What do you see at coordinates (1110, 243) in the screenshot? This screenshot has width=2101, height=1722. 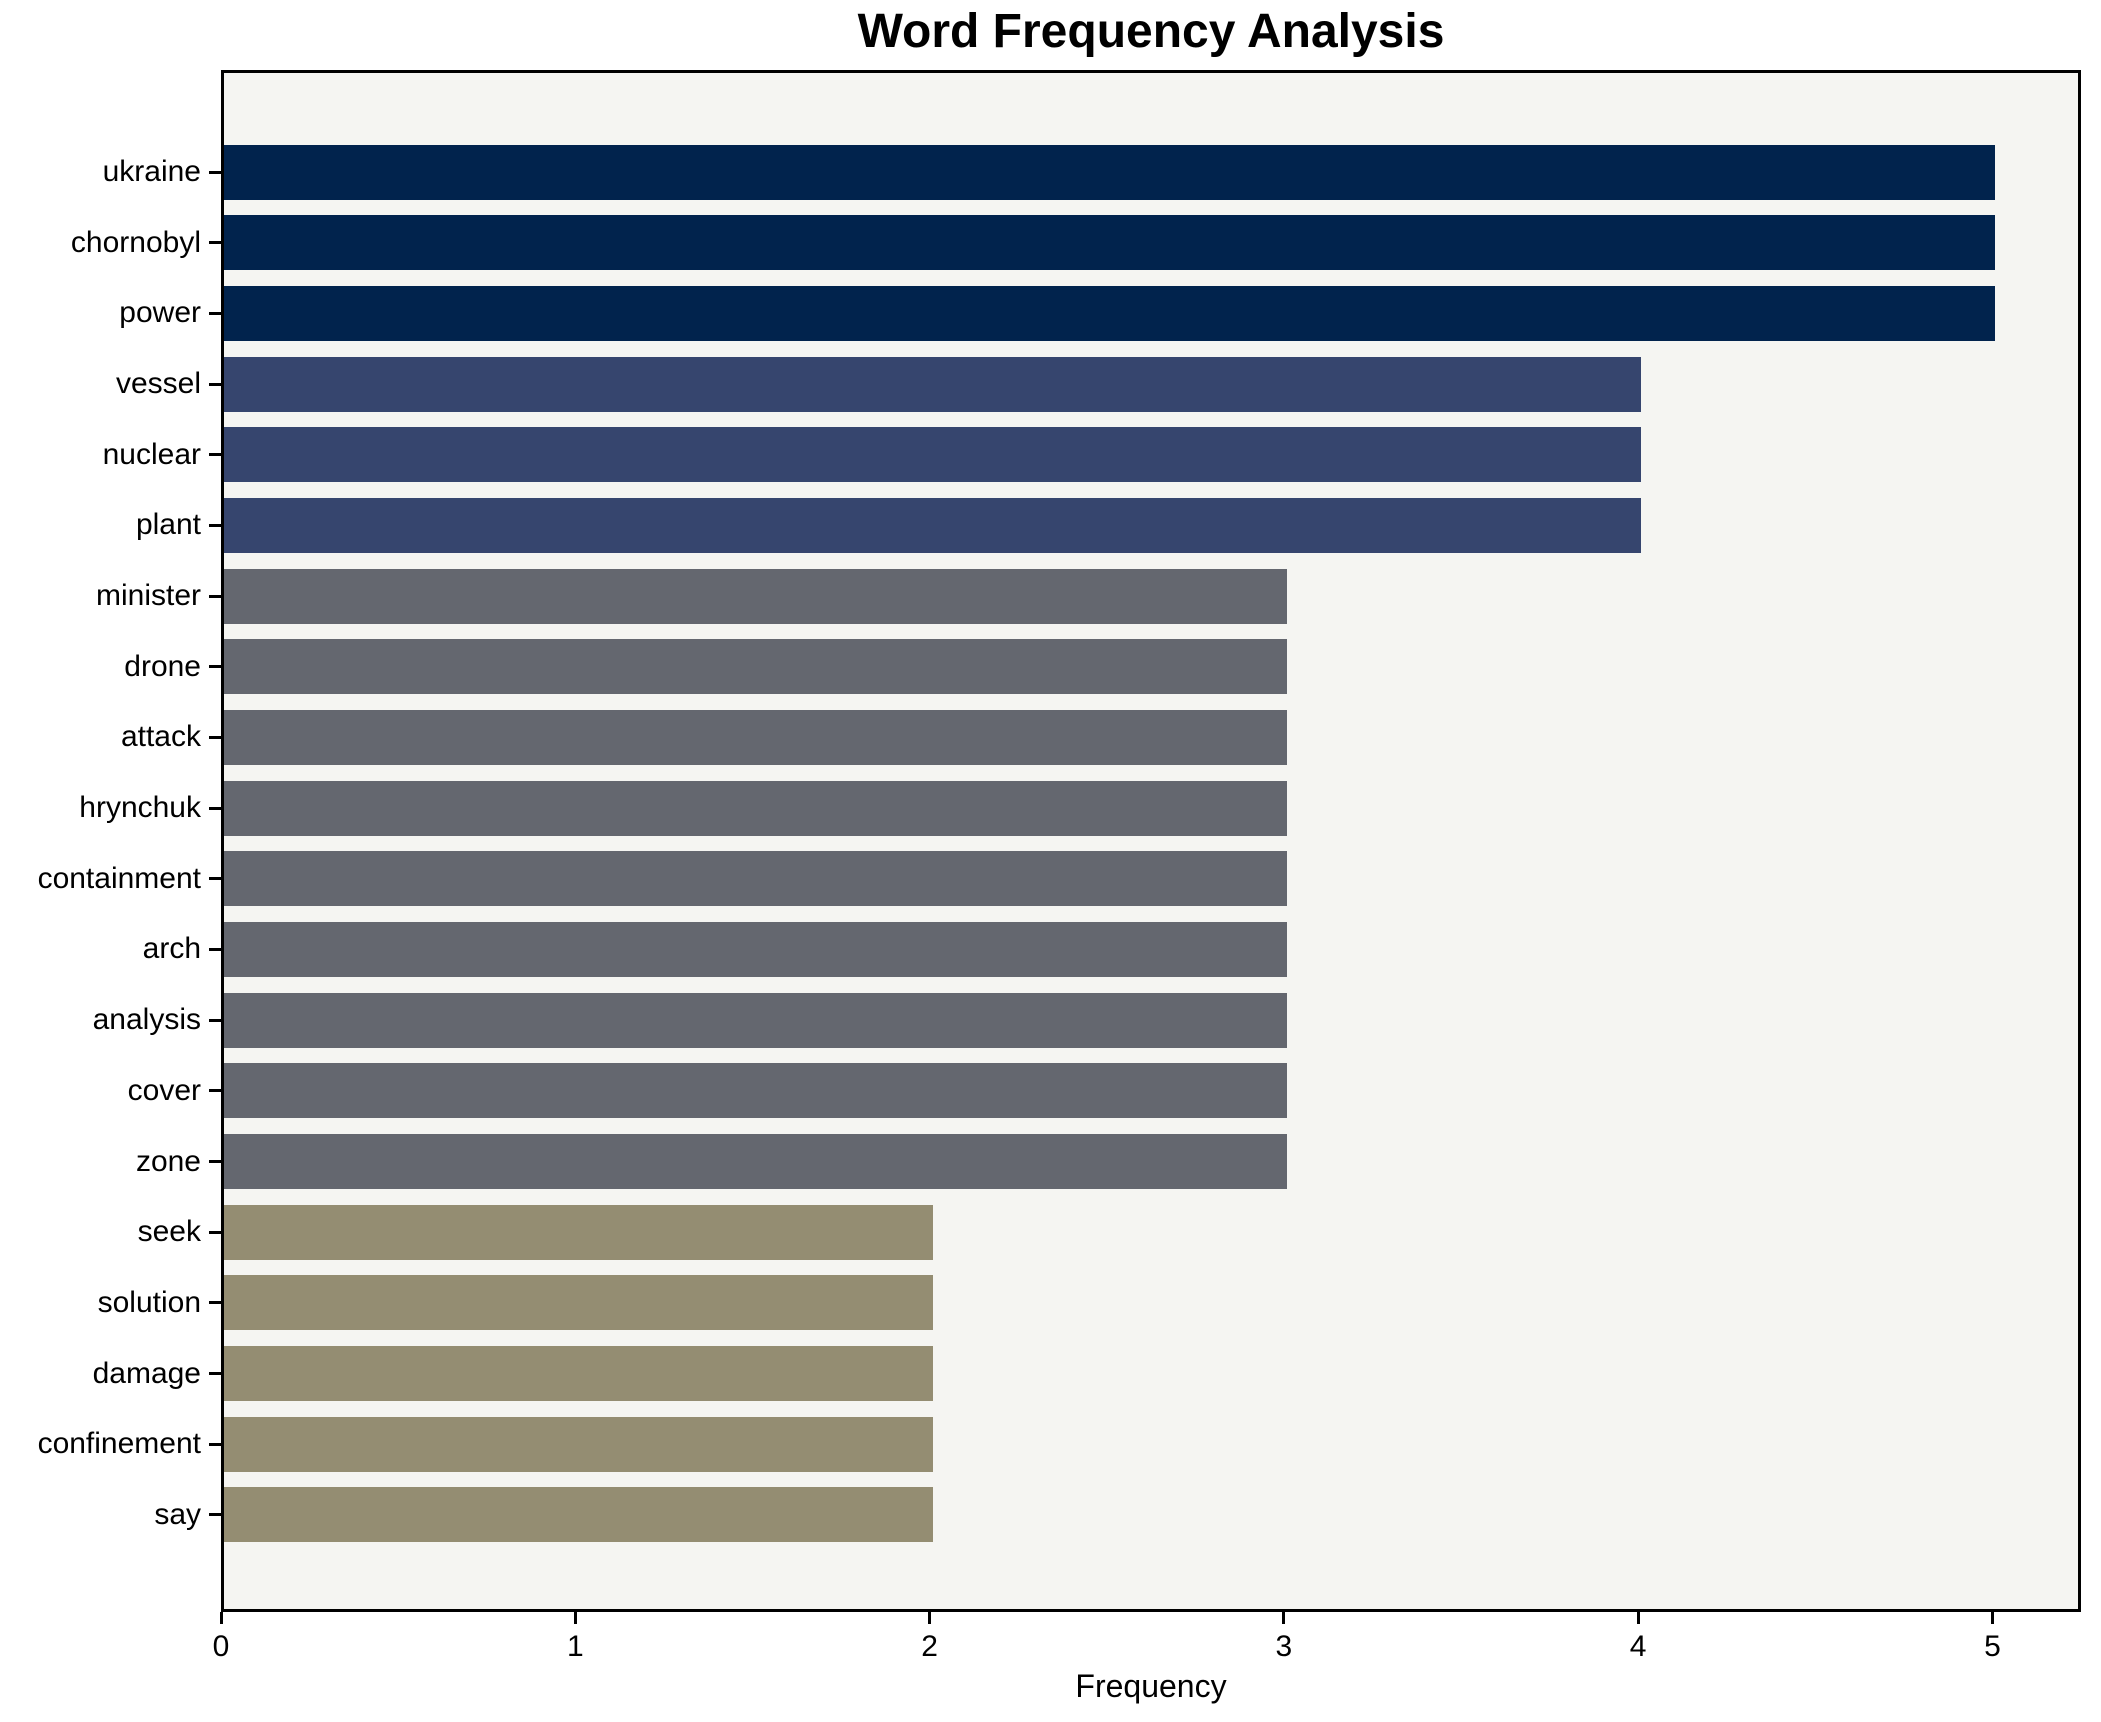 I see `bar-chornobyl` at bounding box center [1110, 243].